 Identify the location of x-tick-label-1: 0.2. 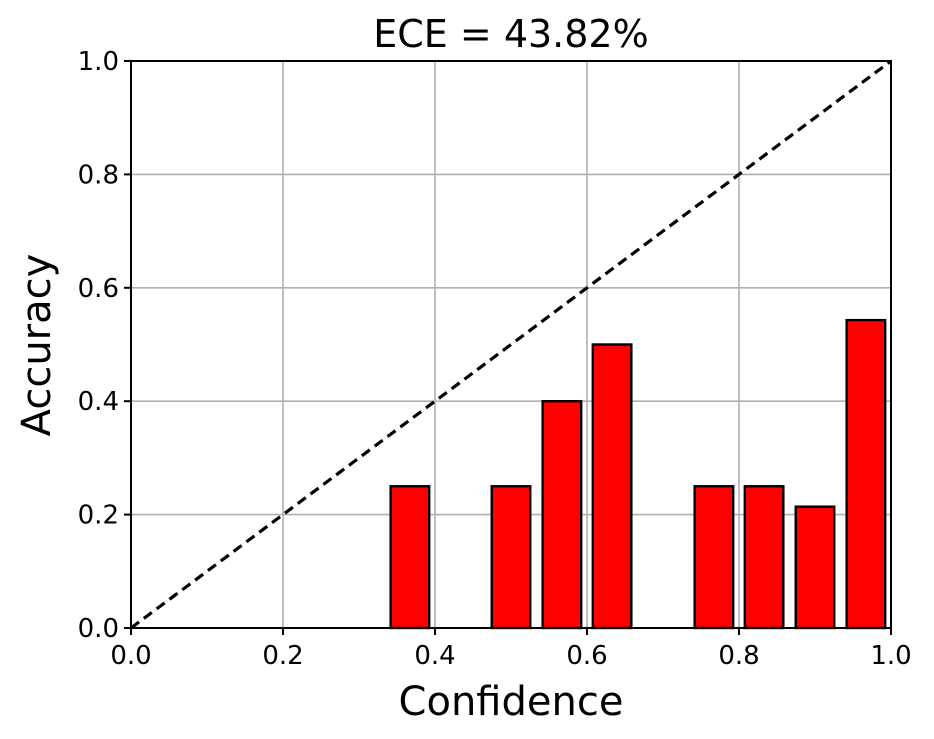
(282, 656).